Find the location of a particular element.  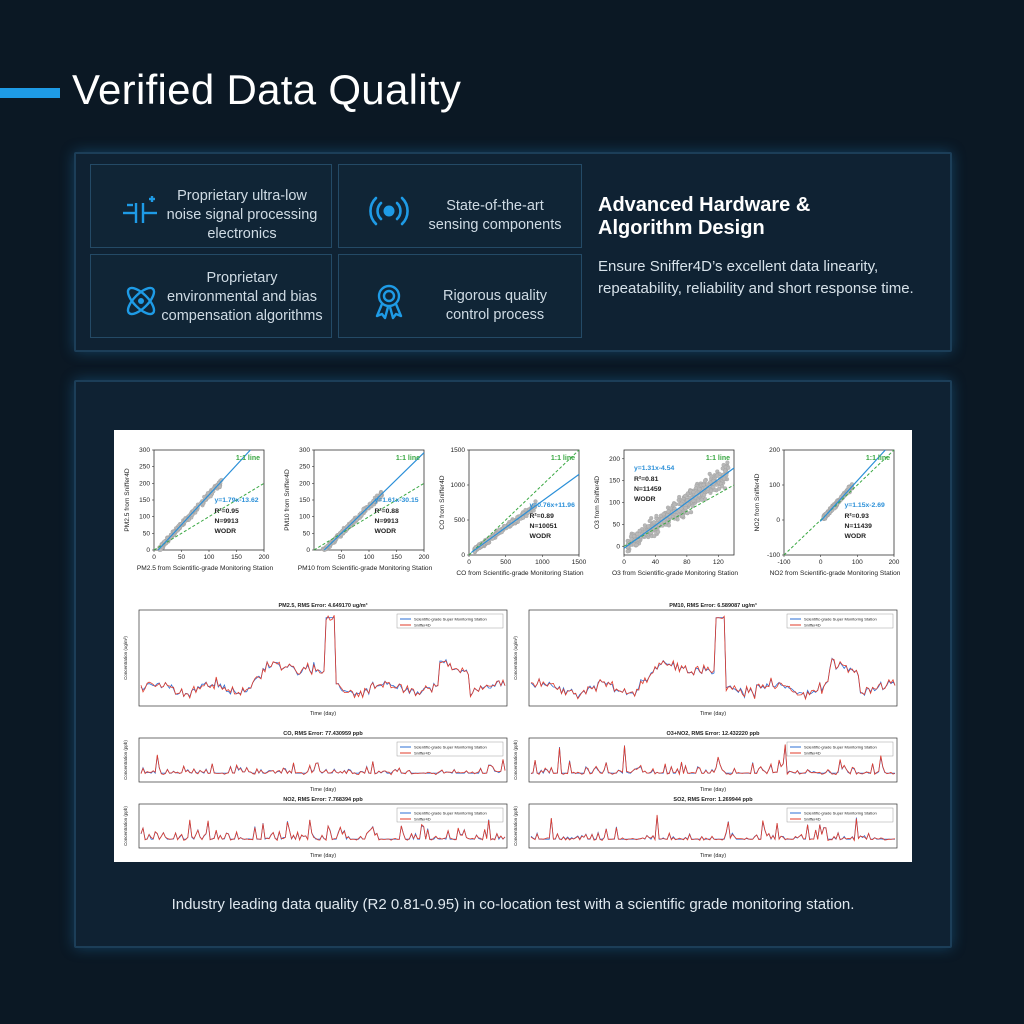

x-tick-label: 0 is located at coordinates (469, 562).